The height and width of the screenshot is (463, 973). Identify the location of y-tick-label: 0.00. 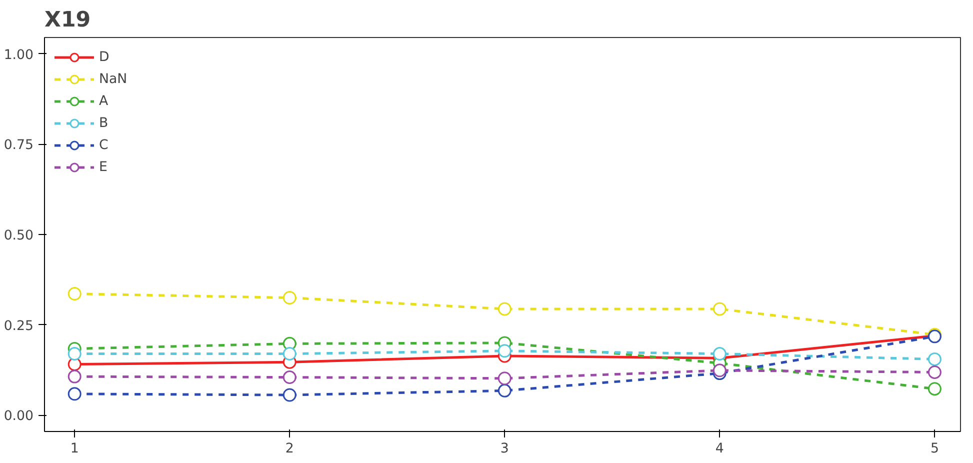
(19, 416).